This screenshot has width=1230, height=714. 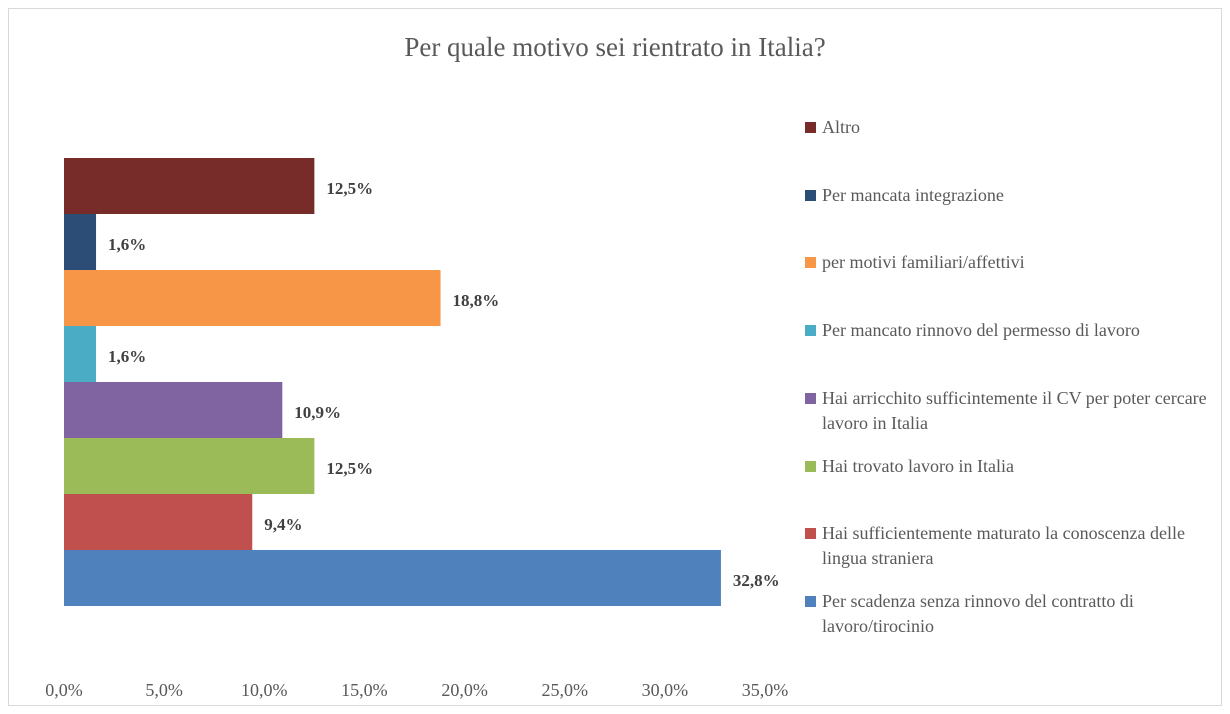 I want to click on legend-item: per motivi familiari/affettivi, so click(x=1010, y=262).